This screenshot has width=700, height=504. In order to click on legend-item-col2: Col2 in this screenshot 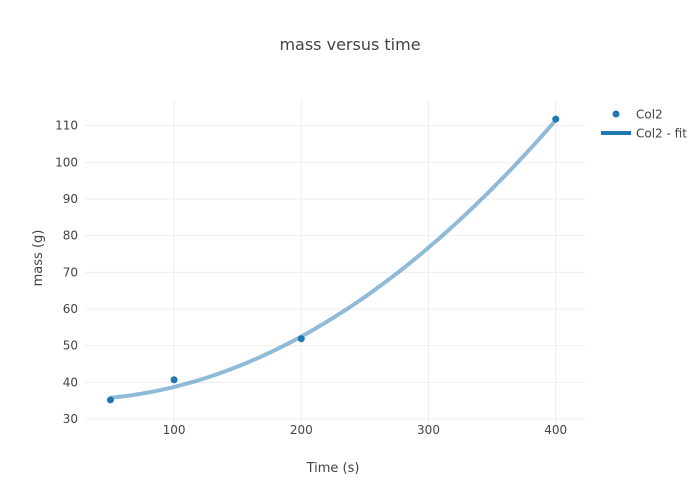, I will do `click(649, 115)`.